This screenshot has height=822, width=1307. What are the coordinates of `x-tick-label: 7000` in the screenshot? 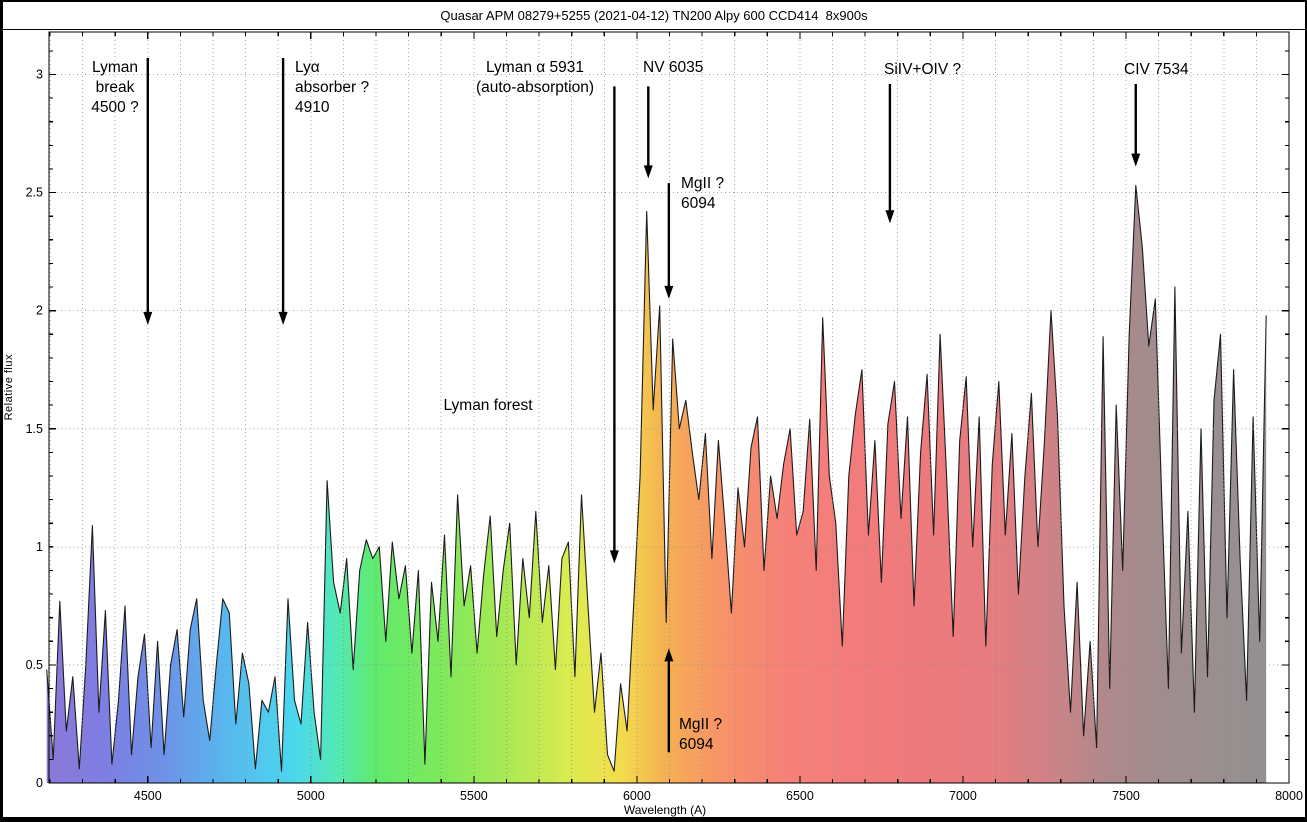 It's located at (963, 796).